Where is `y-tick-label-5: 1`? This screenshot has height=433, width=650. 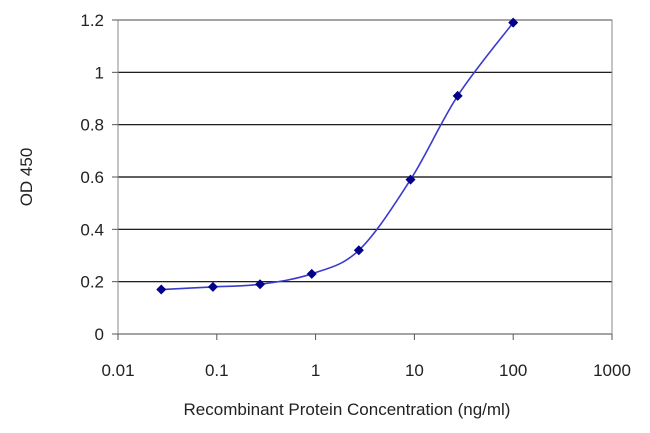 y-tick-label-5: 1 is located at coordinates (99, 72).